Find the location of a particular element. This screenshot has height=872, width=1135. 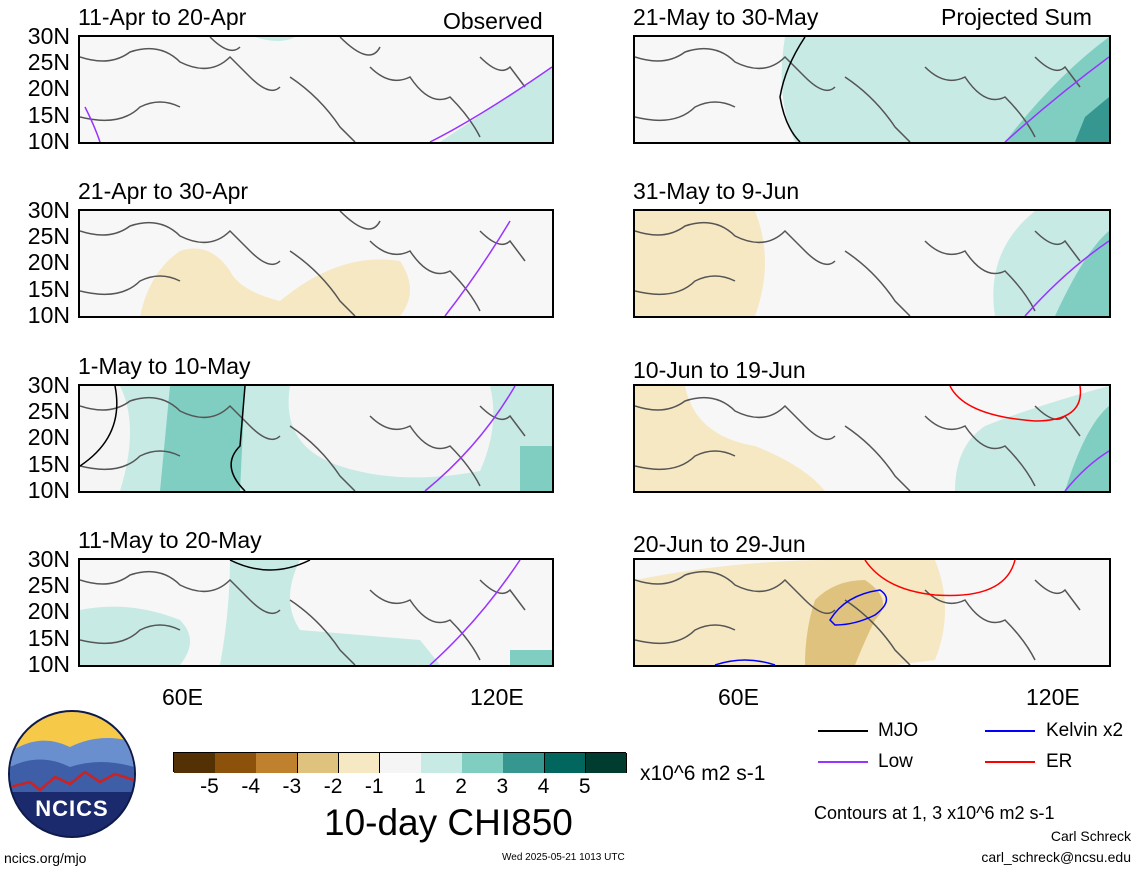

colorbar-tick-label: -4 is located at coordinates (251, 786).